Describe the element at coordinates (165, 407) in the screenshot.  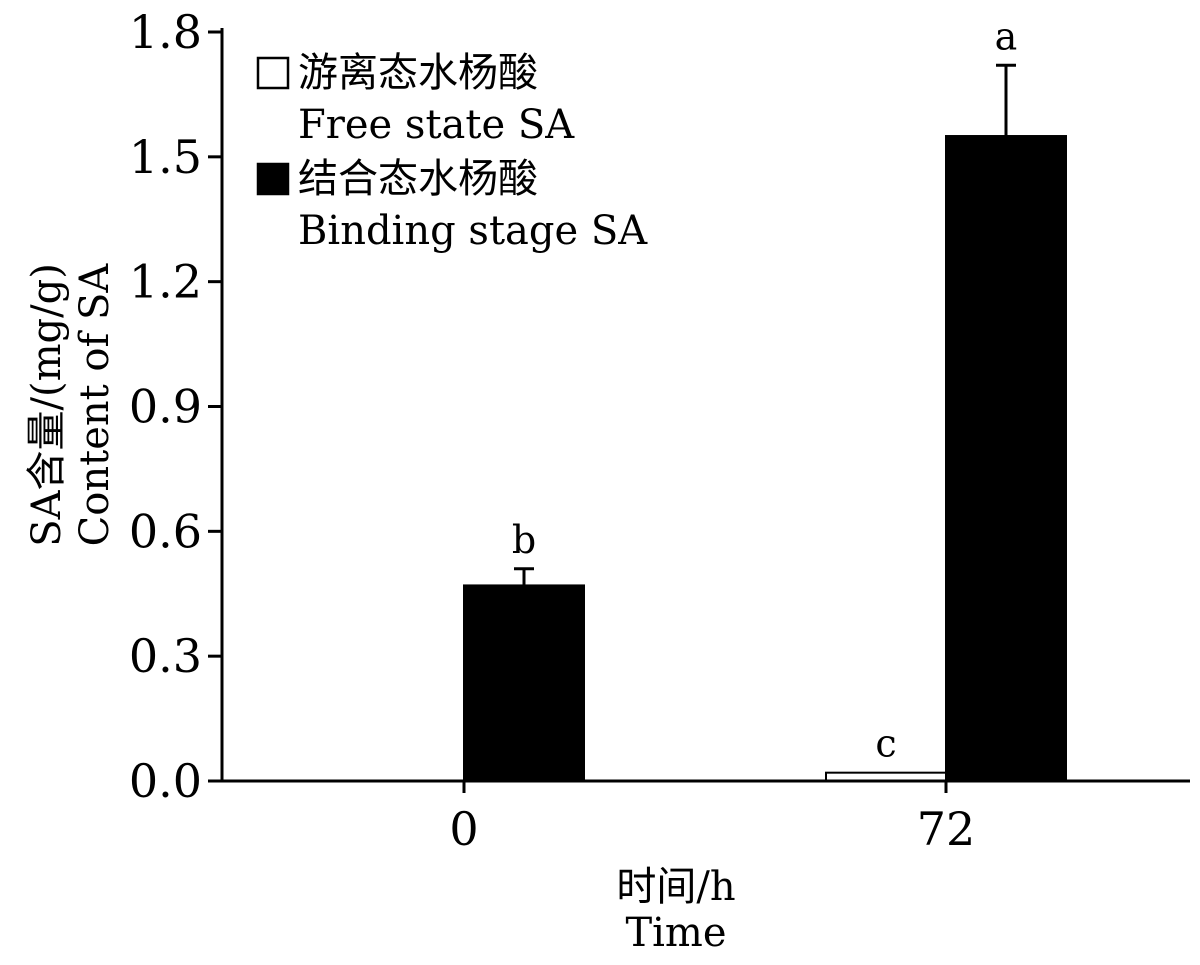
I see `y-tick-label: 0.9` at that location.